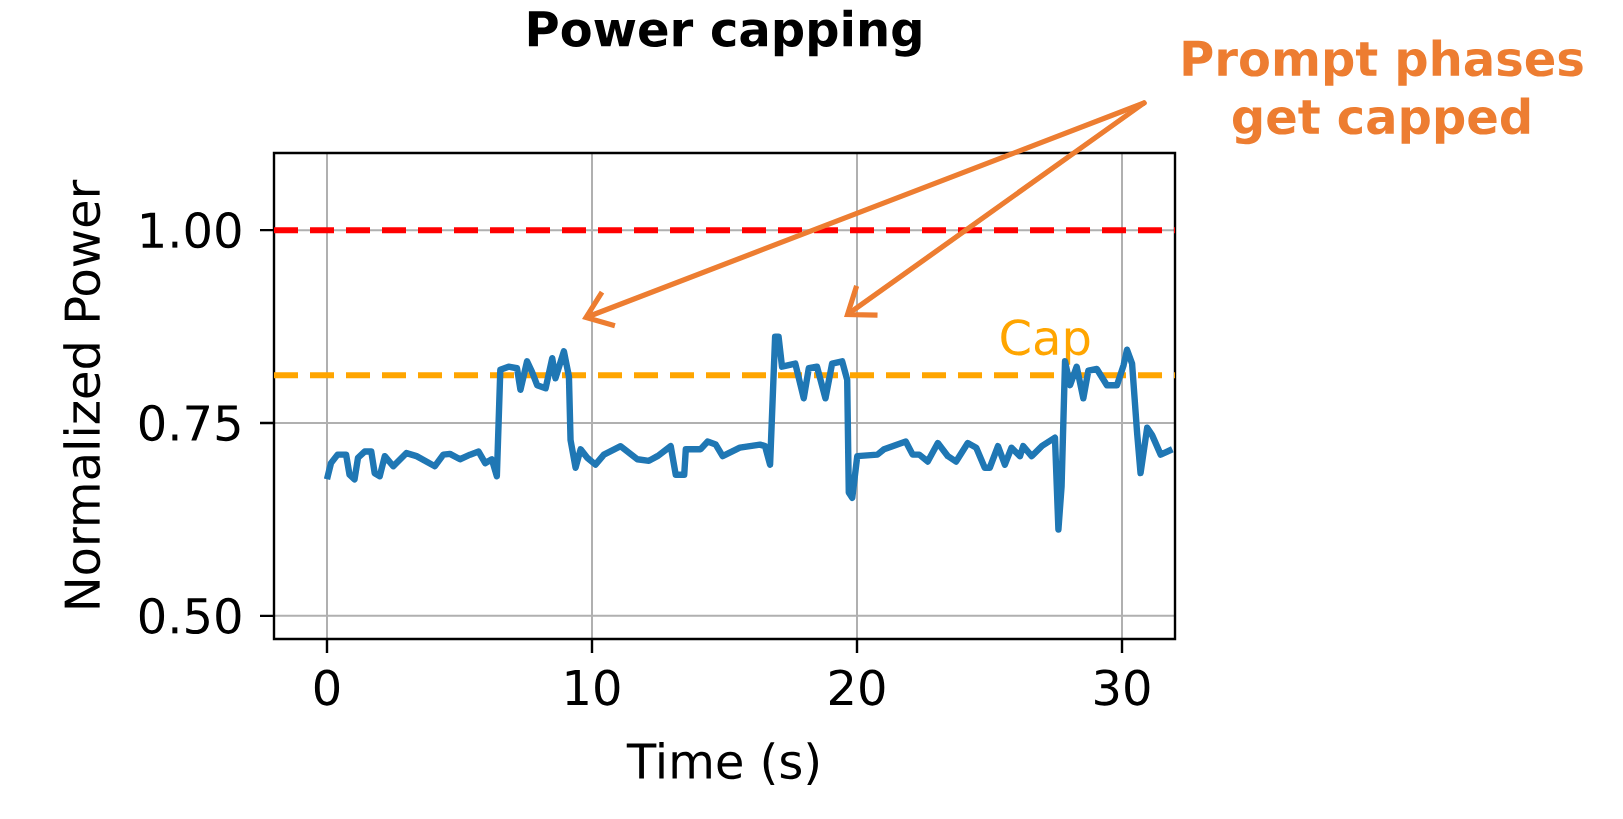  Describe the element at coordinates (722, 763) in the screenshot. I see `x-axis-title: Time (s)` at that location.